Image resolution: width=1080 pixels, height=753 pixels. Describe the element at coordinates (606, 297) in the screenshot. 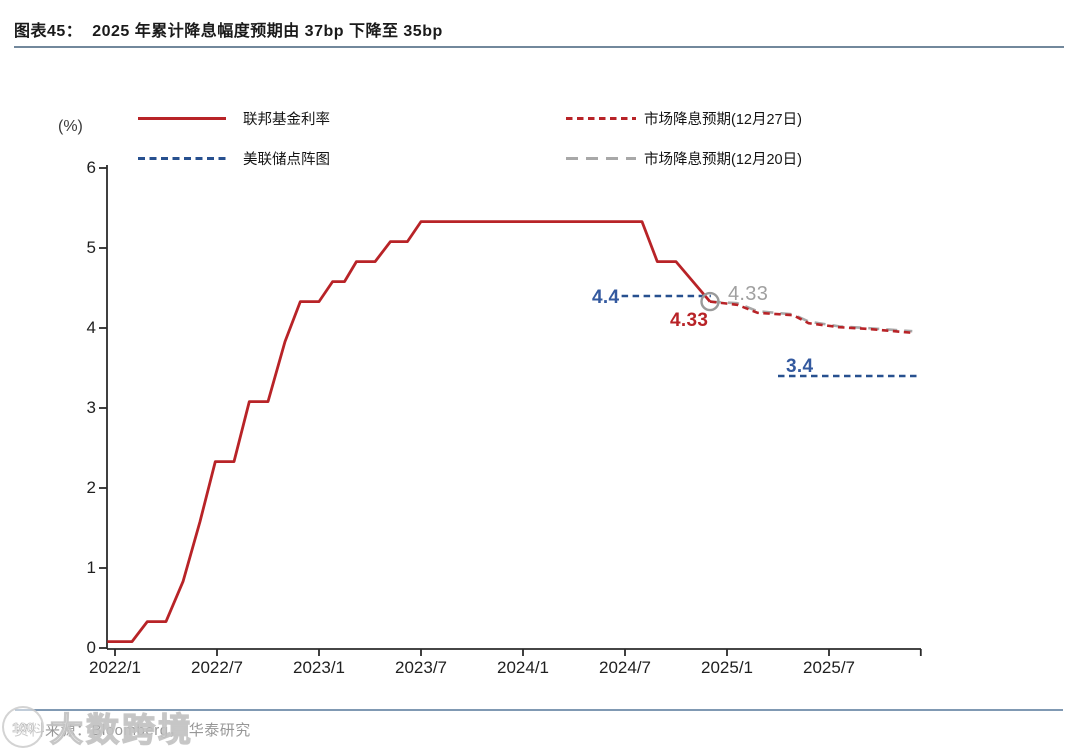

I see `dot-plot-2024-label: 4.4` at that location.